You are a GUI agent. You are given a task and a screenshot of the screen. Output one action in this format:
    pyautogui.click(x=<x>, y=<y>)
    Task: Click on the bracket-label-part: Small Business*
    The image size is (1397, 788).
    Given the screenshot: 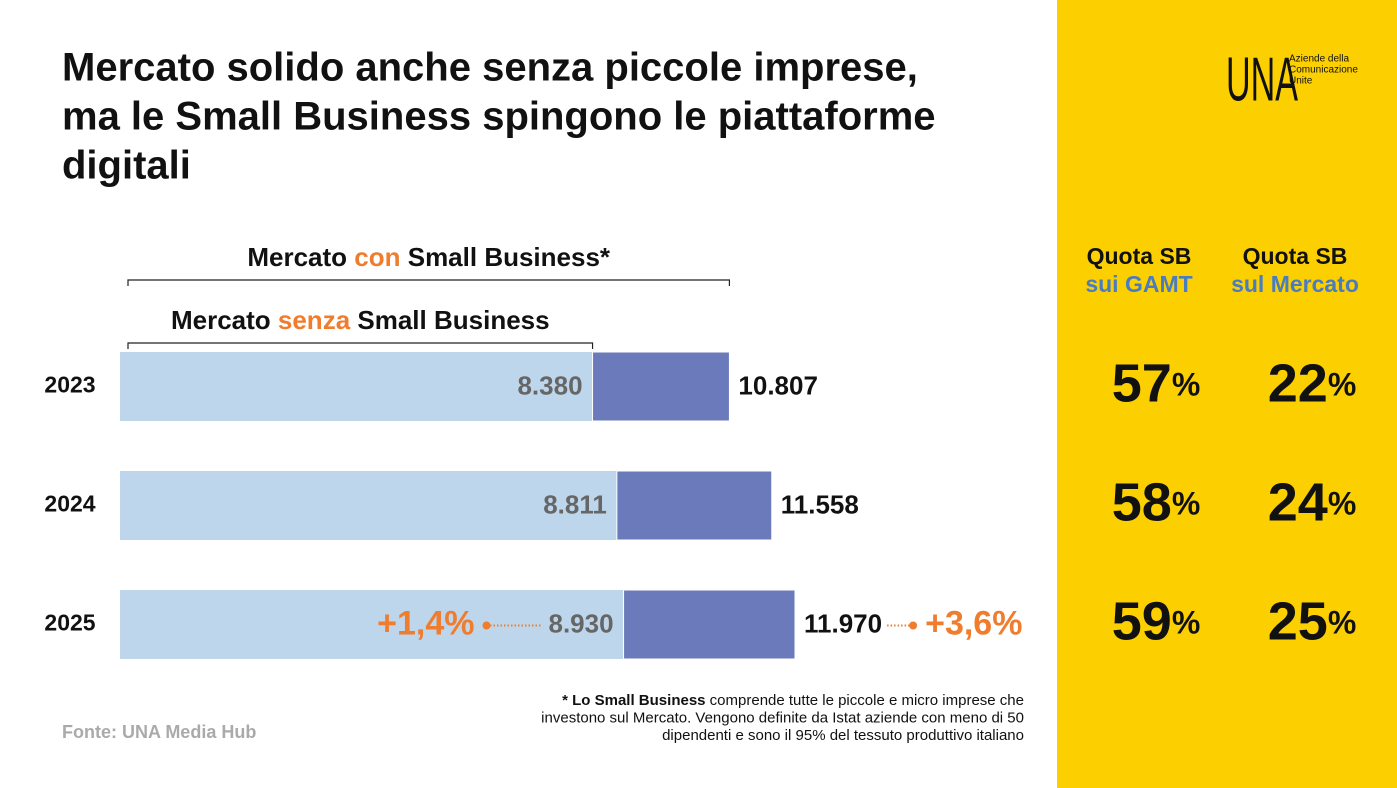 What is the action you would take?
    pyautogui.click(x=506, y=257)
    